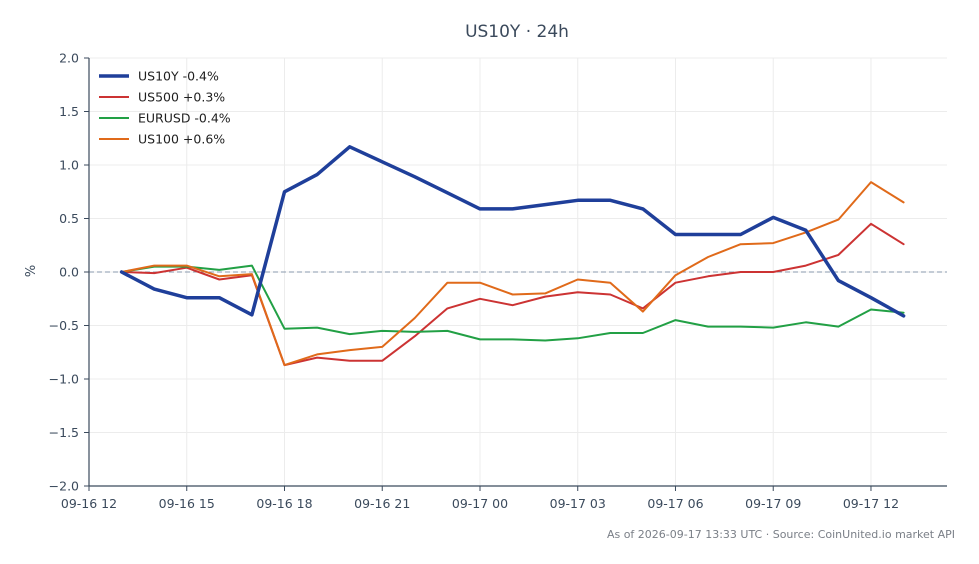  Describe the element at coordinates (178, 76) in the screenshot. I see `legend-entry: US10Y -0.4%` at that location.